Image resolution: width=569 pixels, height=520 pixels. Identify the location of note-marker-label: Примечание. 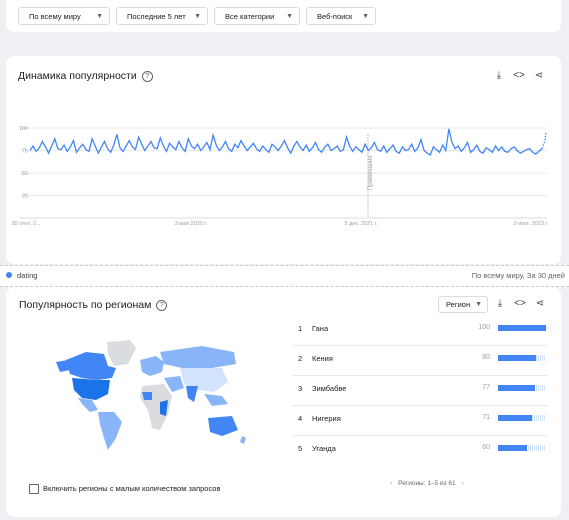
(371, 172).